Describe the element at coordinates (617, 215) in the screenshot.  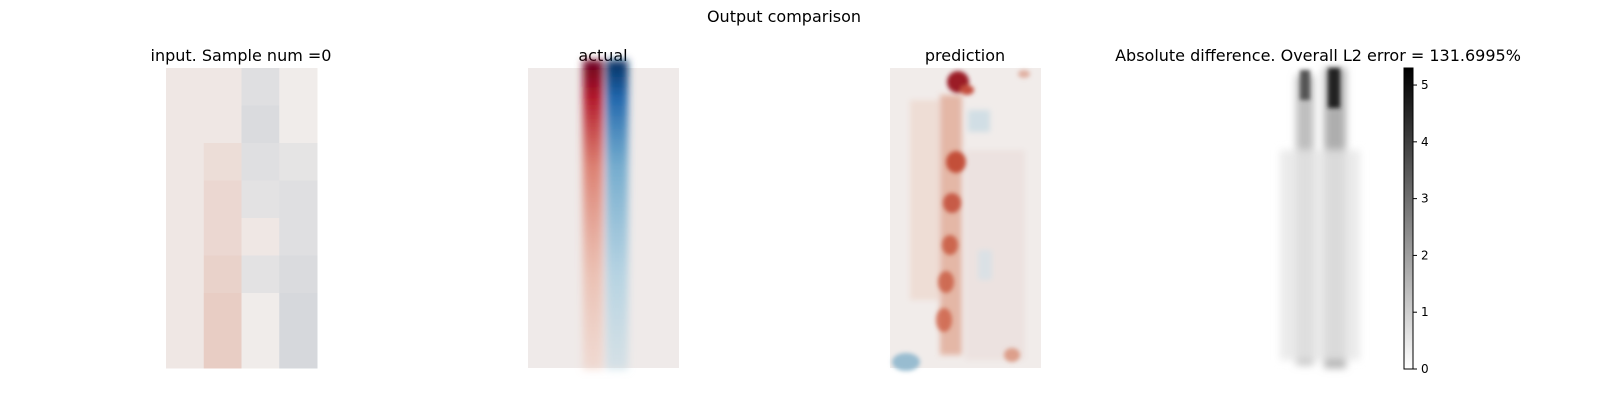
I see `actual-blue-streak` at that location.